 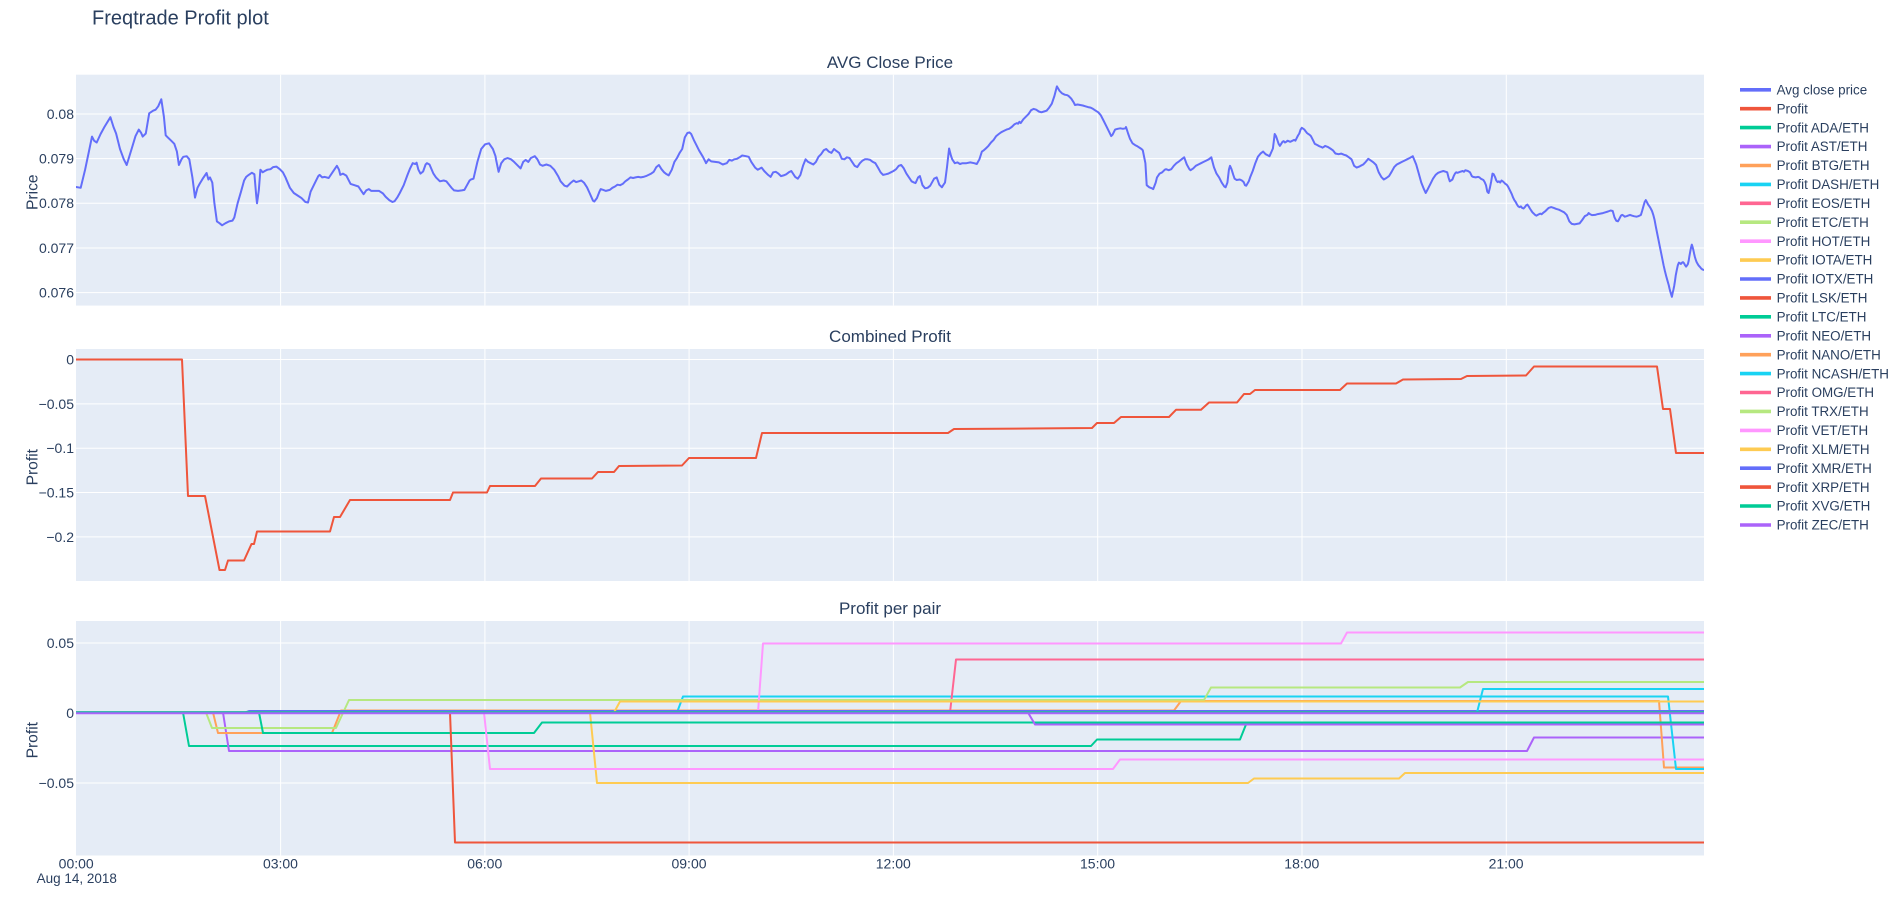 I want to click on svg-text: Profit OMG/ETH, so click(x=1825, y=392).